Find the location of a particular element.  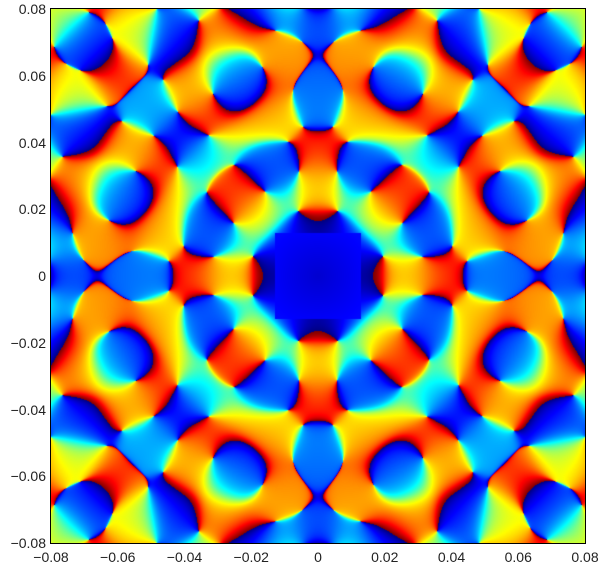

x-tick-label: −0.06 is located at coordinates (118, 557).